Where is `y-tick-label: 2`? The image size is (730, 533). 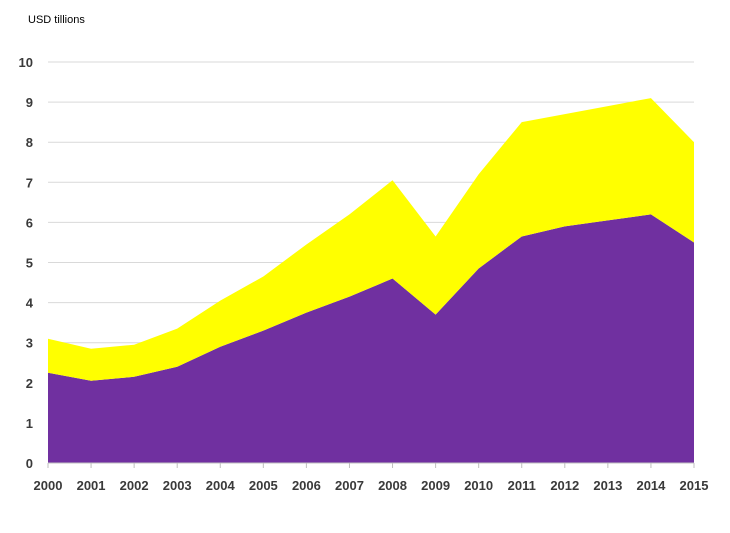
y-tick-label: 2 is located at coordinates (29, 383).